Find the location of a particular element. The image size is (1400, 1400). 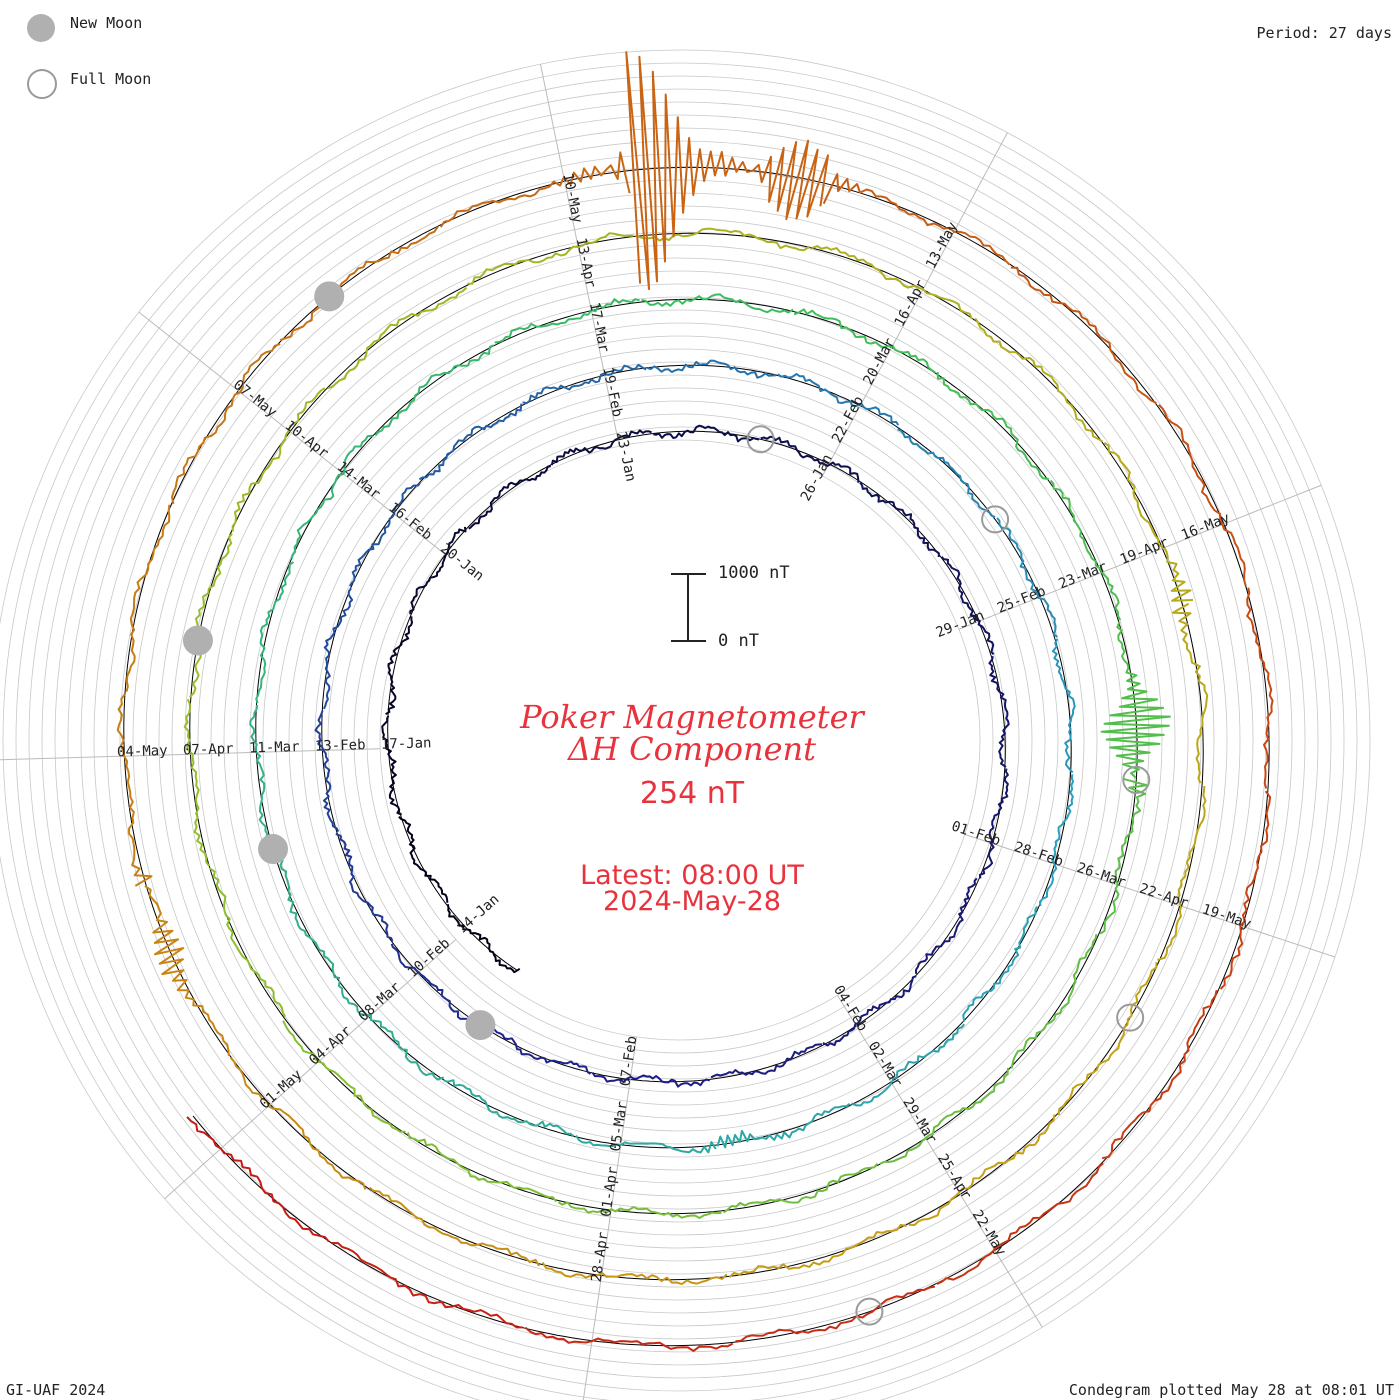

date-label: 11-Mar is located at coordinates (274, 747).